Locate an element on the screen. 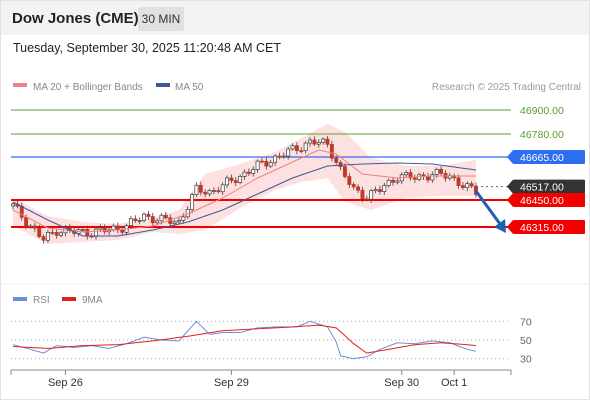  legend-label-ma20: MA 20 + Bollinger Bands is located at coordinates (88, 87).